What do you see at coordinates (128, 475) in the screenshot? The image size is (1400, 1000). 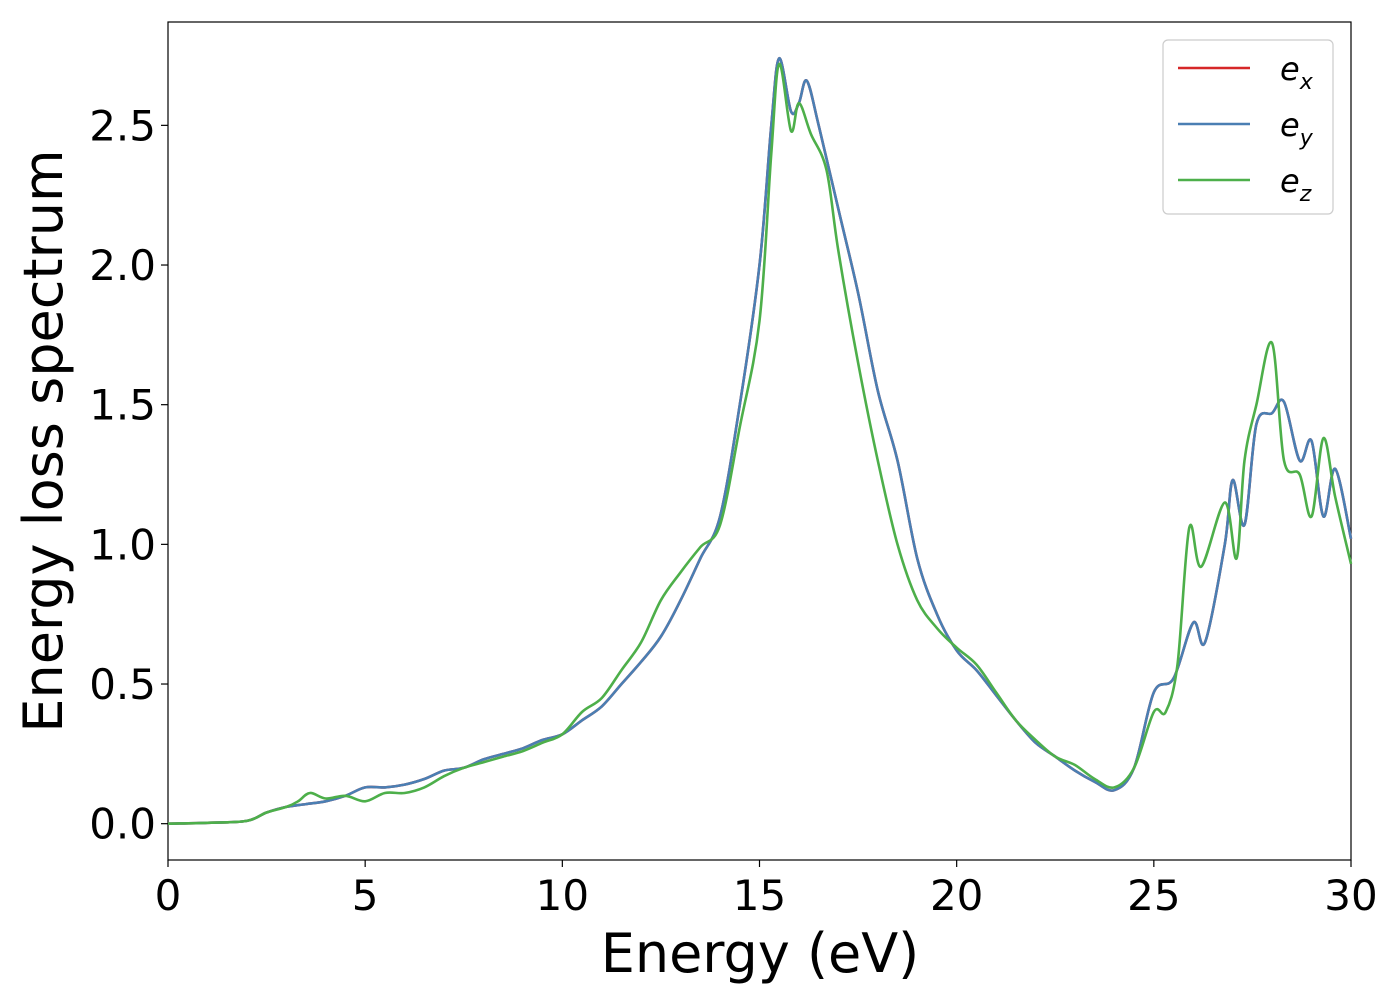 I see `y-axis-ticks: 0.0 0.5 1.0 1.5 2.0 2.5` at bounding box center [128, 475].